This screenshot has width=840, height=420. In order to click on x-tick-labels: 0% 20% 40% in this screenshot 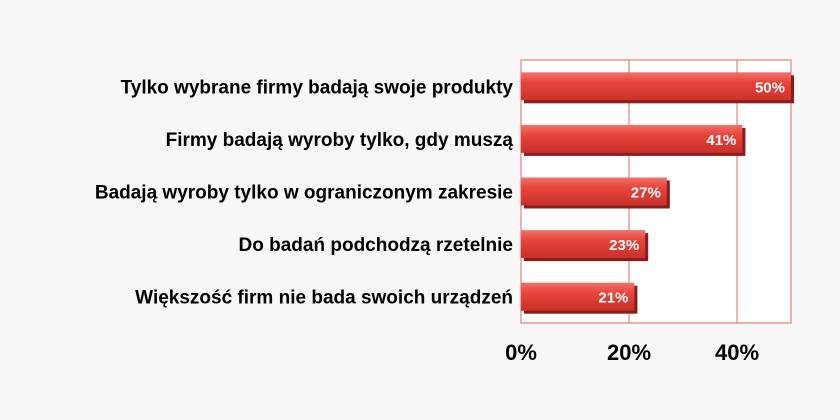, I will do `click(632, 352)`.